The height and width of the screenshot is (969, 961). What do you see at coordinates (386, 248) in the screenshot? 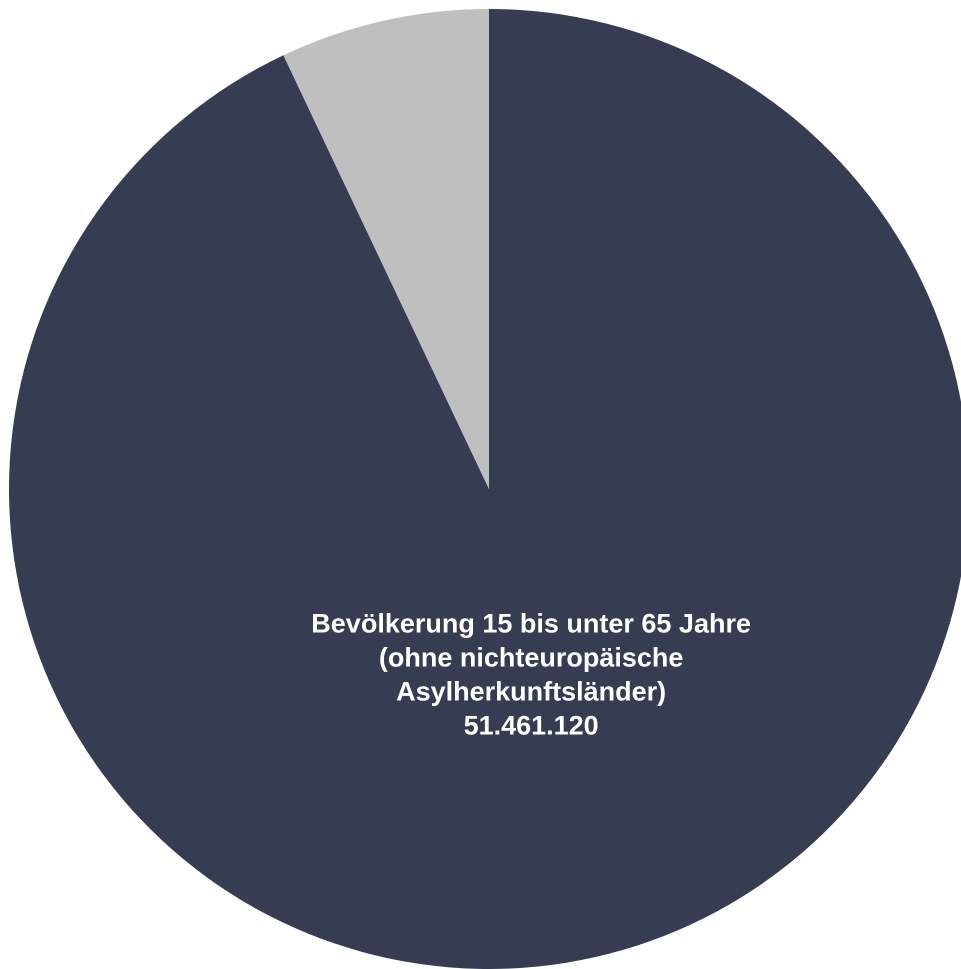
I see `pie-slice` at bounding box center [386, 248].